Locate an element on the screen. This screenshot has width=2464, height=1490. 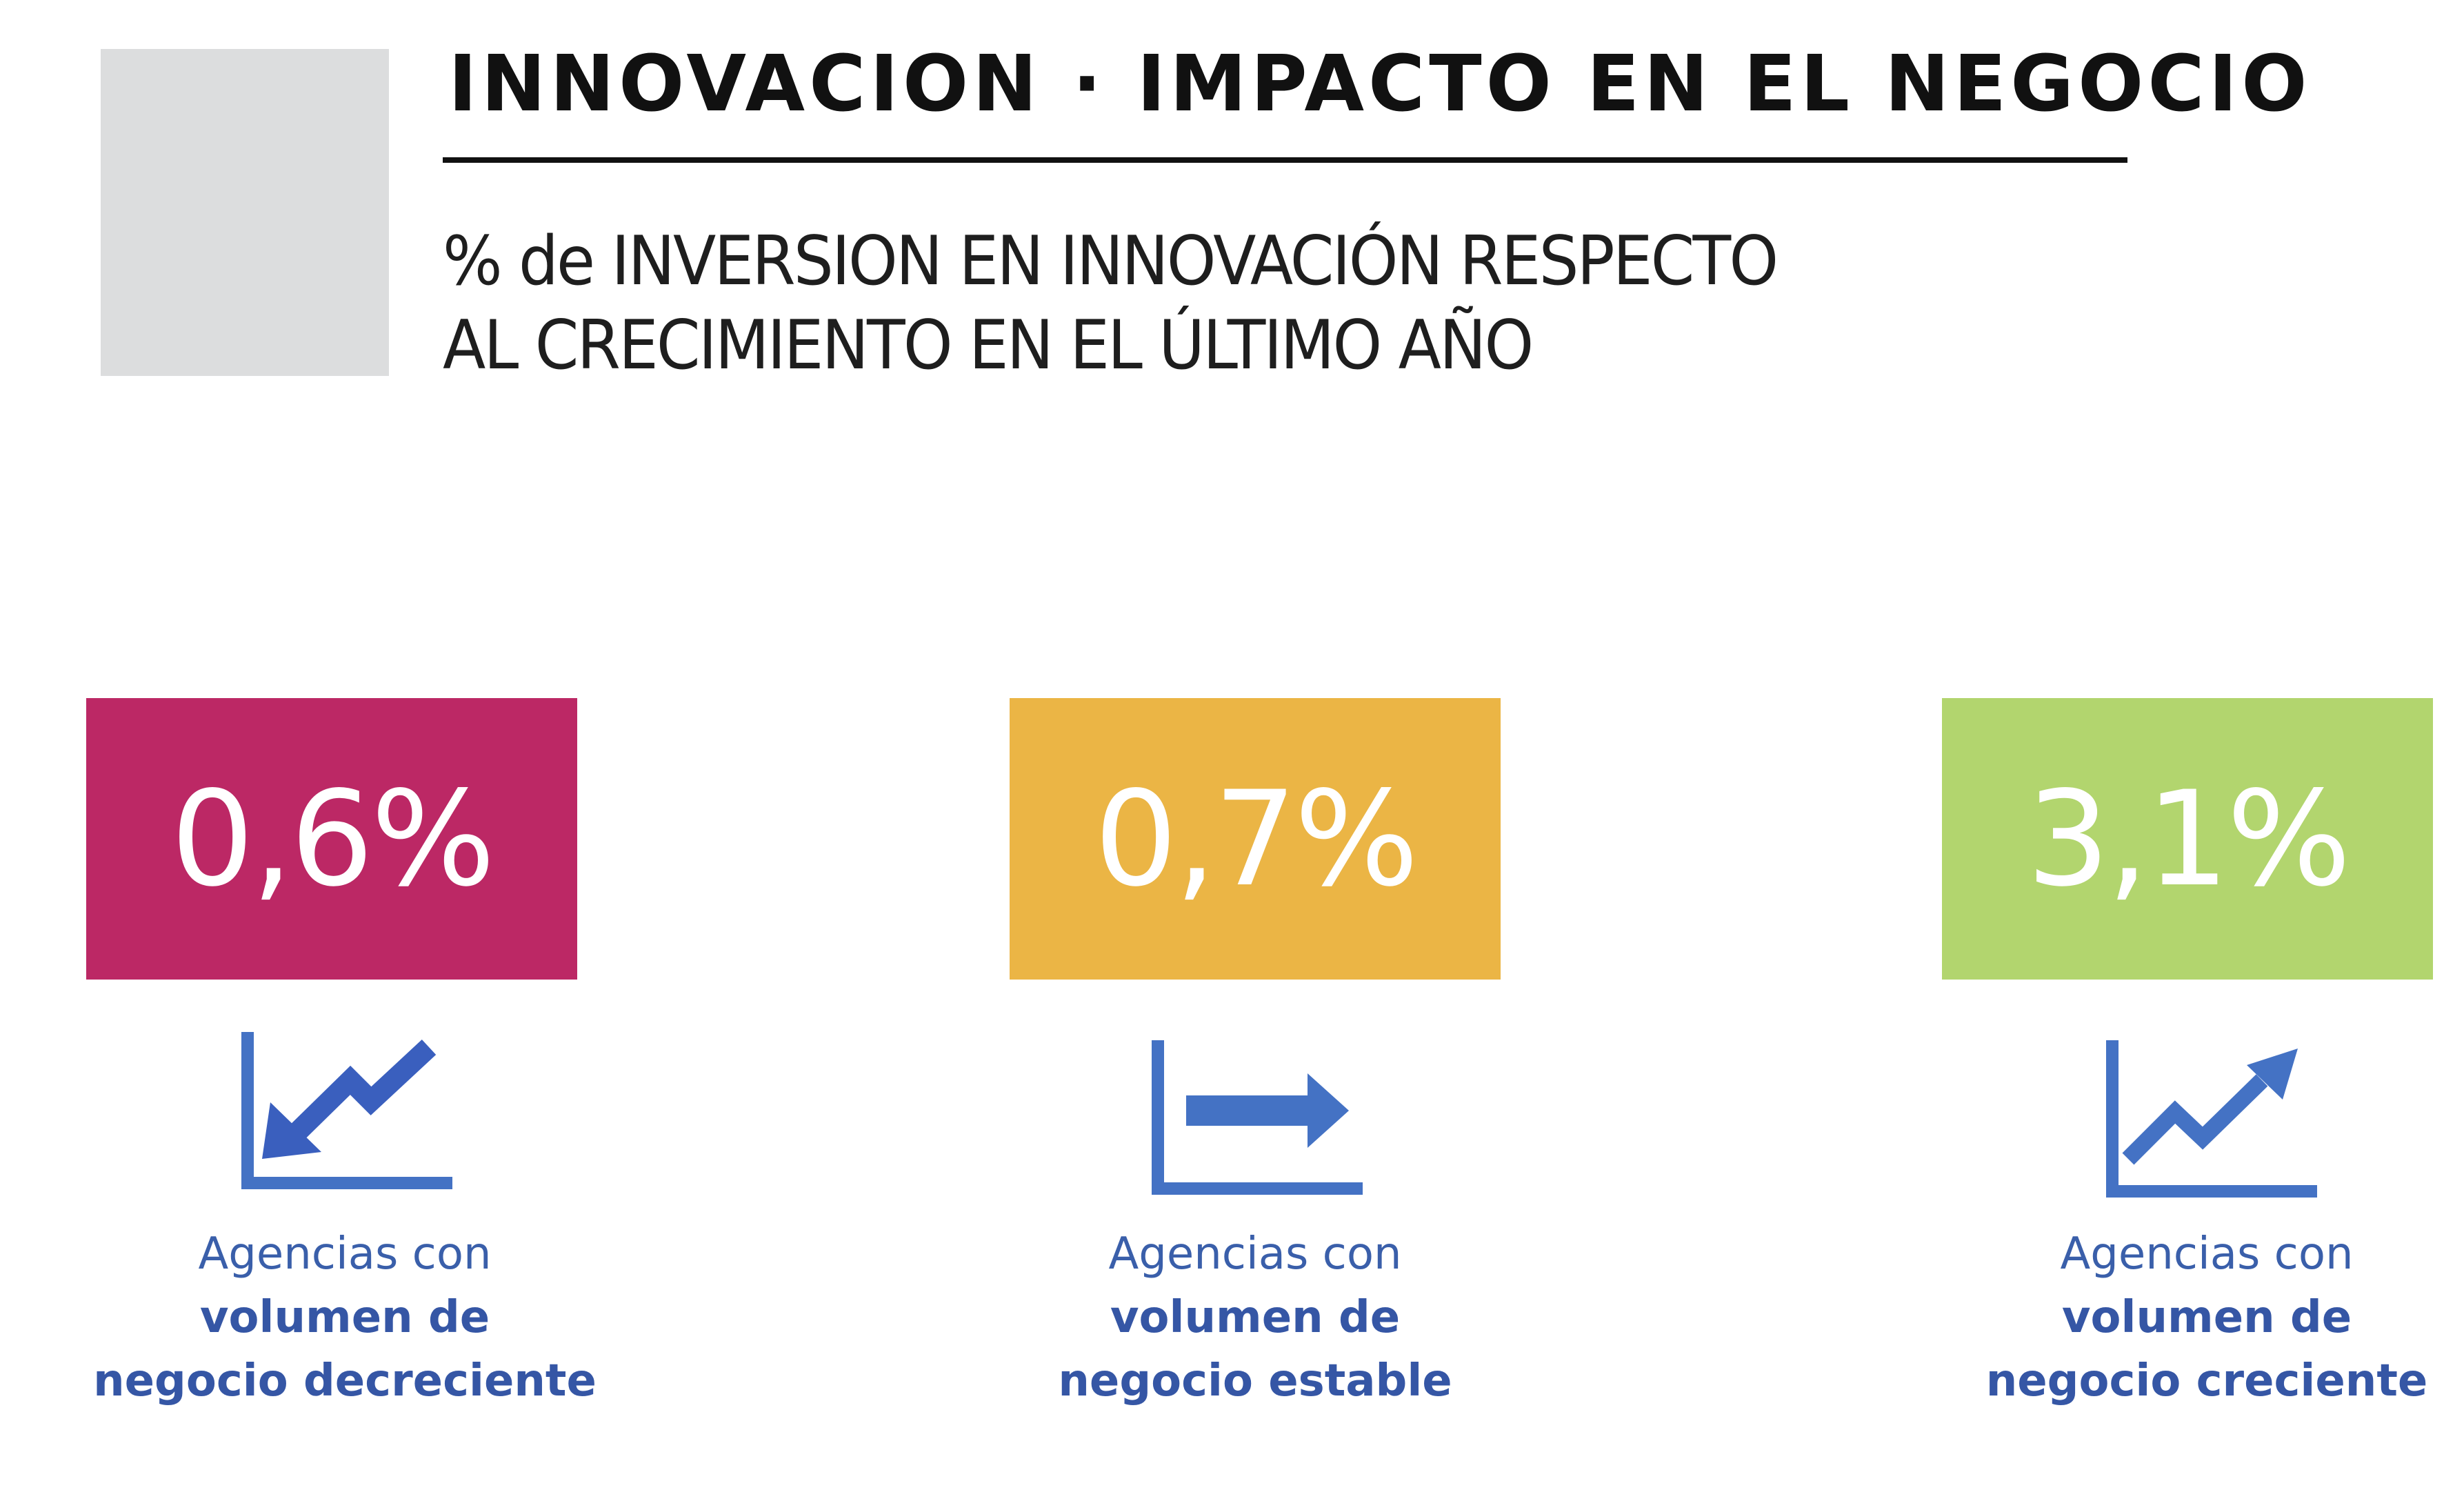
subtitle-line-1: % de INVERSION EN INNOVACIÓN RESPECTO is located at coordinates (1111, 261).